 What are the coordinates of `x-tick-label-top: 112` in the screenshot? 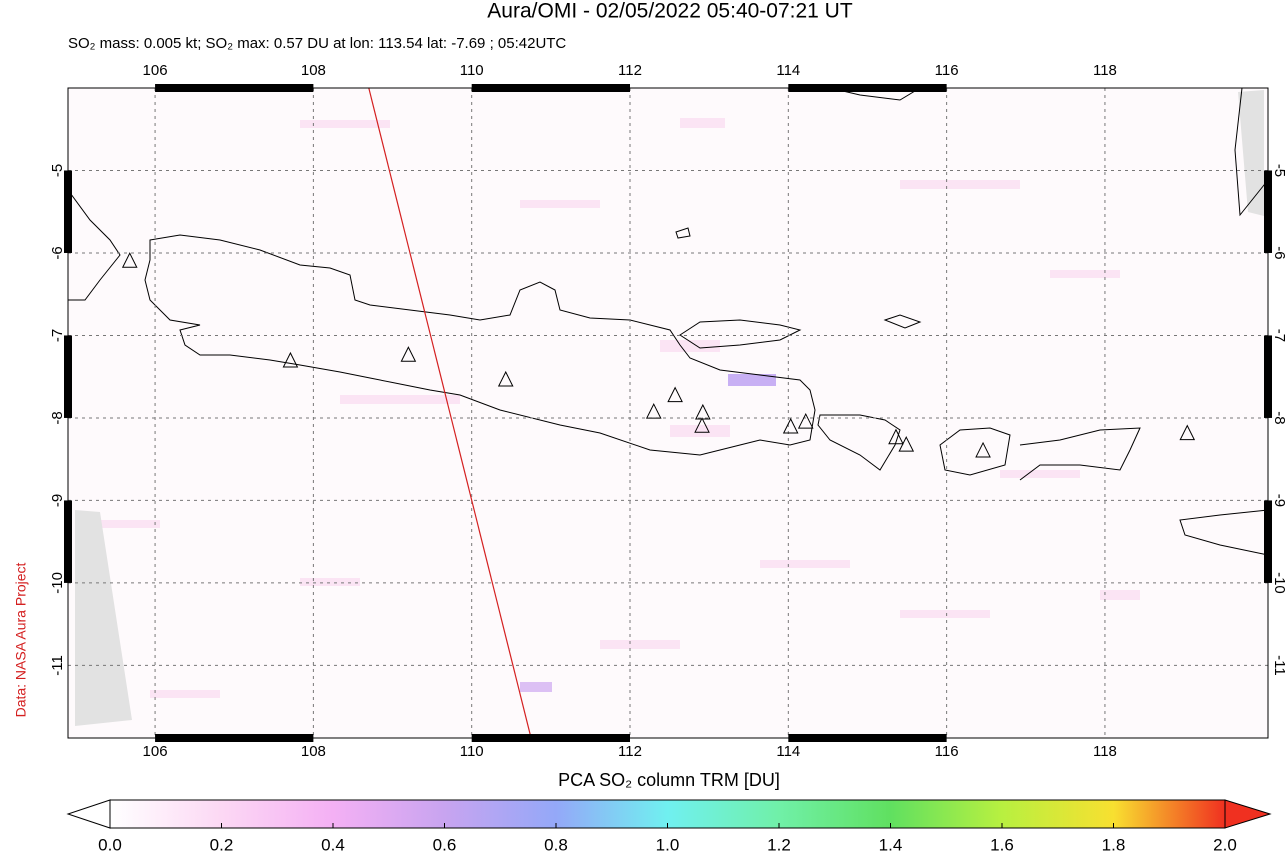 It's located at (630, 70).